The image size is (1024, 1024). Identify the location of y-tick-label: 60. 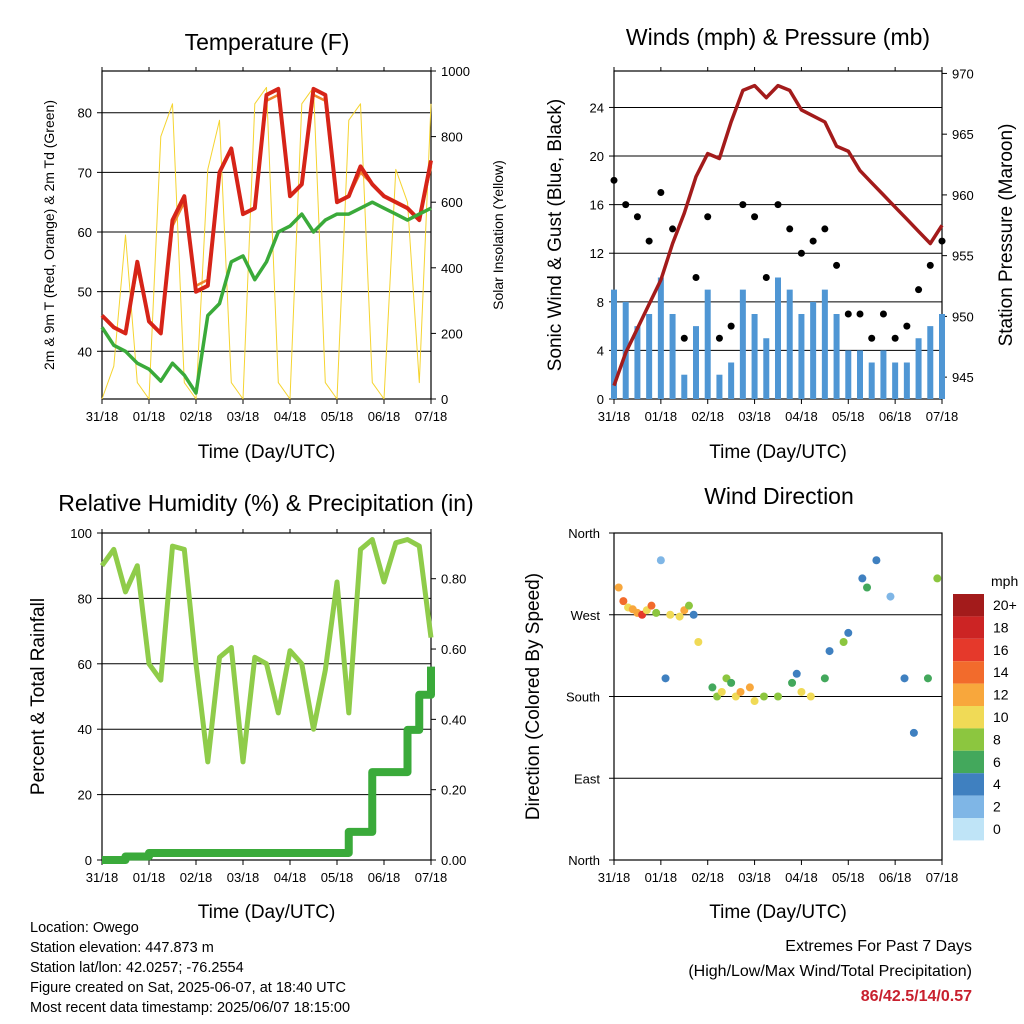
(85, 664).